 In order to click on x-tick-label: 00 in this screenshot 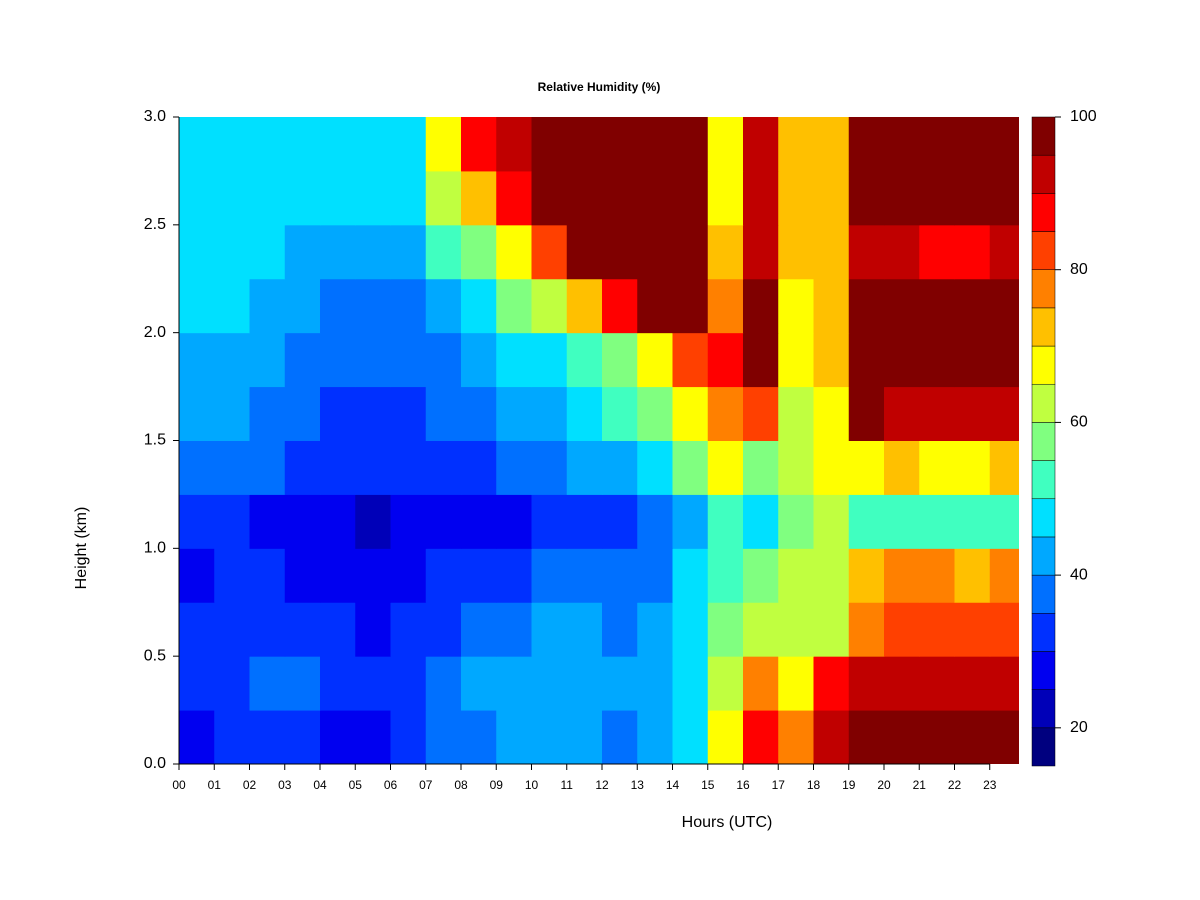, I will do `click(179, 785)`.